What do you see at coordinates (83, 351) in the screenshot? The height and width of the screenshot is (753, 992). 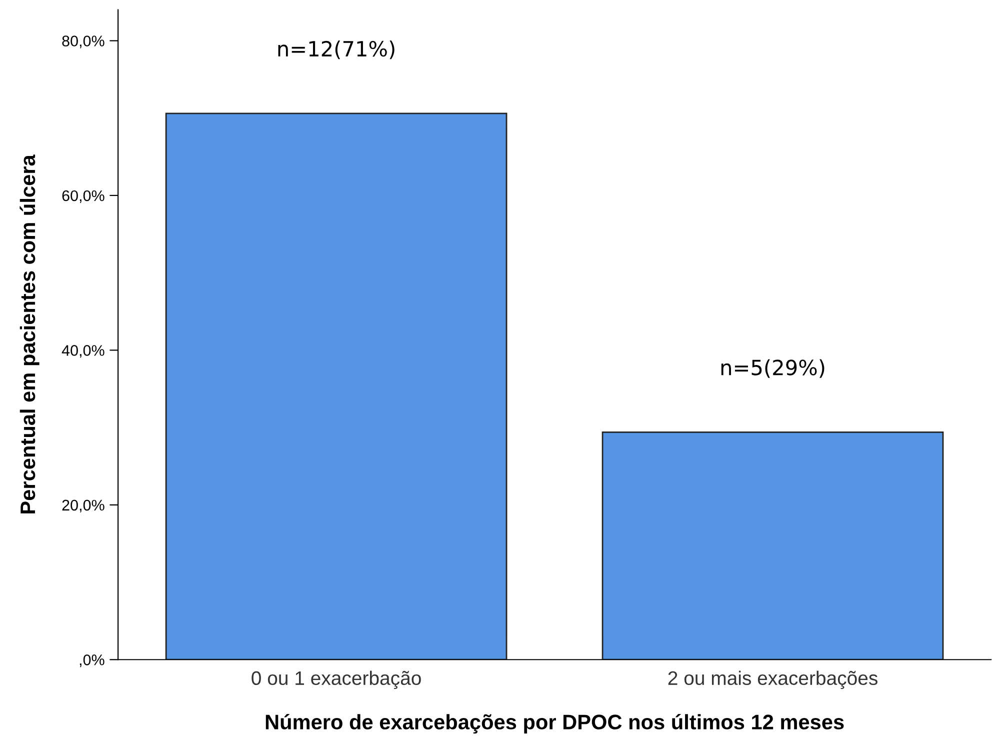 I see `y-tick-label: 40,0%` at bounding box center [83, 351].